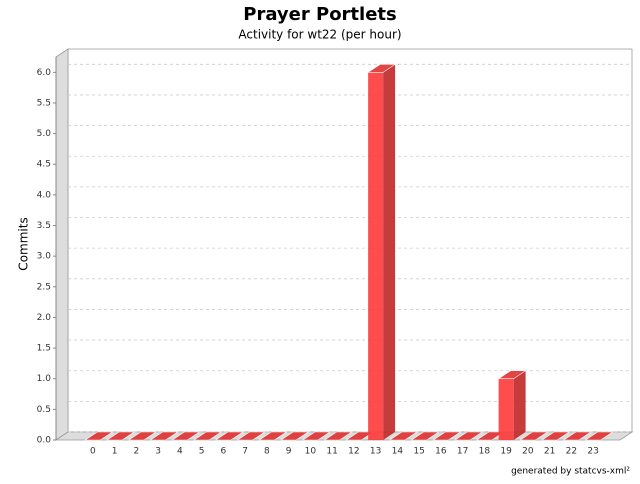 The image size is (640, 484). I want to click on x-tick-label: 20, so click(528, 452).